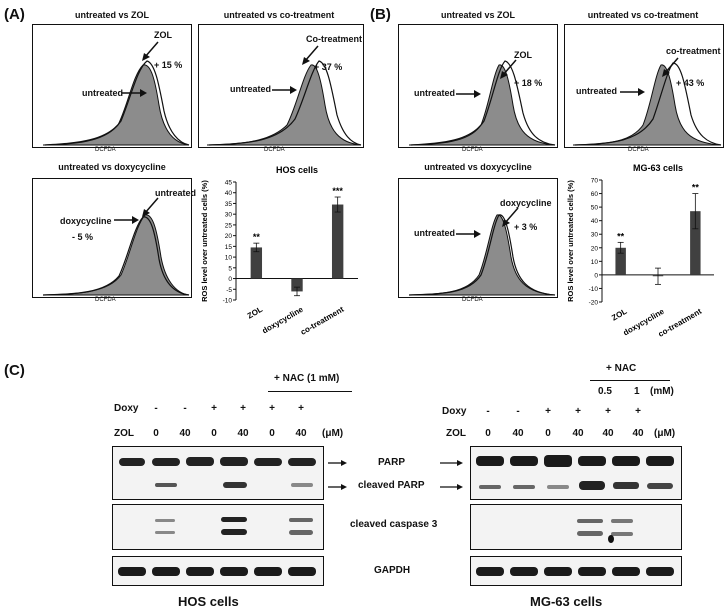  I want to click on category-label: ZOL, so click(619, 315).